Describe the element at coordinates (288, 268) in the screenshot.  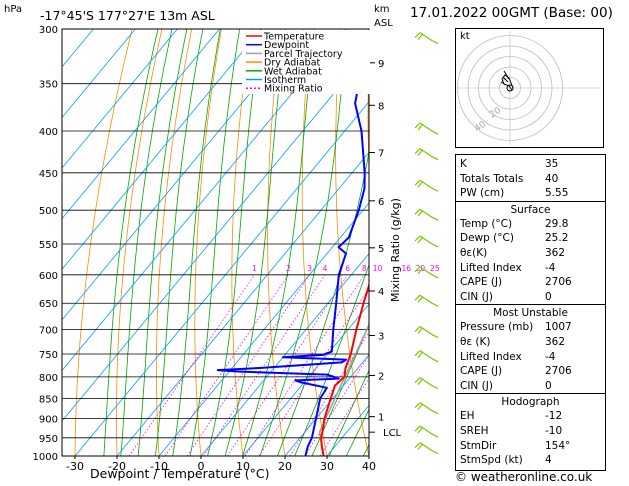
I see `mixing-ratio-label: 2` at that location.